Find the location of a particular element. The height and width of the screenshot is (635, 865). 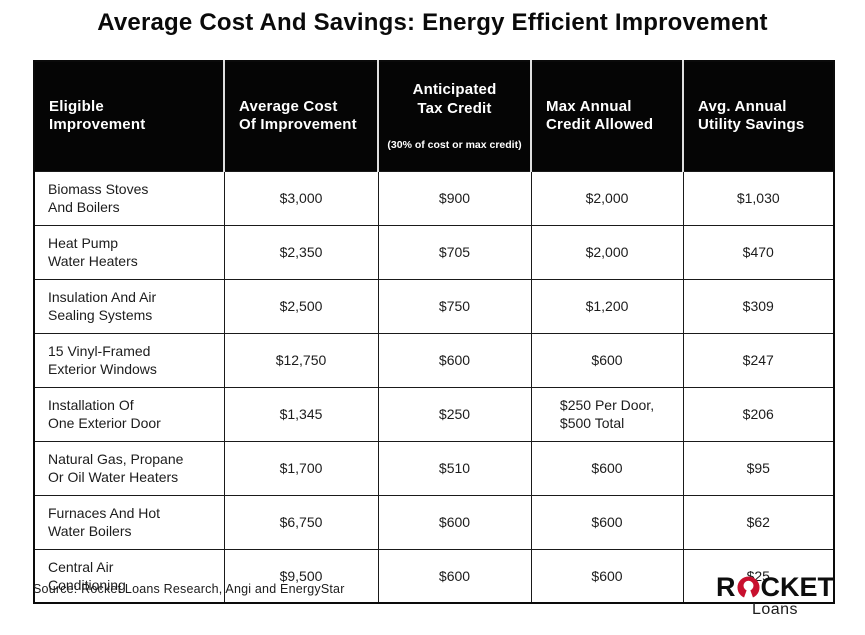

rocket-loans-logo: R CKET Loans is located at coordinates (775, 596).